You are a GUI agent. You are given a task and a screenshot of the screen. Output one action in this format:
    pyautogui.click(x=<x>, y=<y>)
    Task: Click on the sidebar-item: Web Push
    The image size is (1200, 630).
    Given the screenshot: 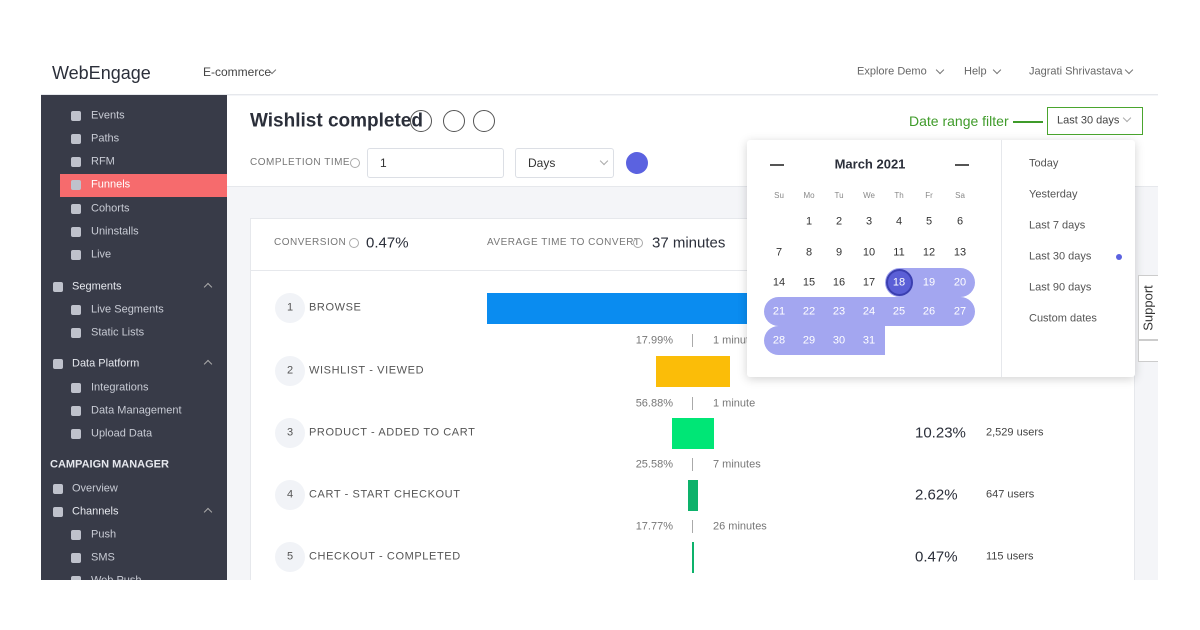 What is the action you would take?
    pyautogui.click(x=116, y=577)
    